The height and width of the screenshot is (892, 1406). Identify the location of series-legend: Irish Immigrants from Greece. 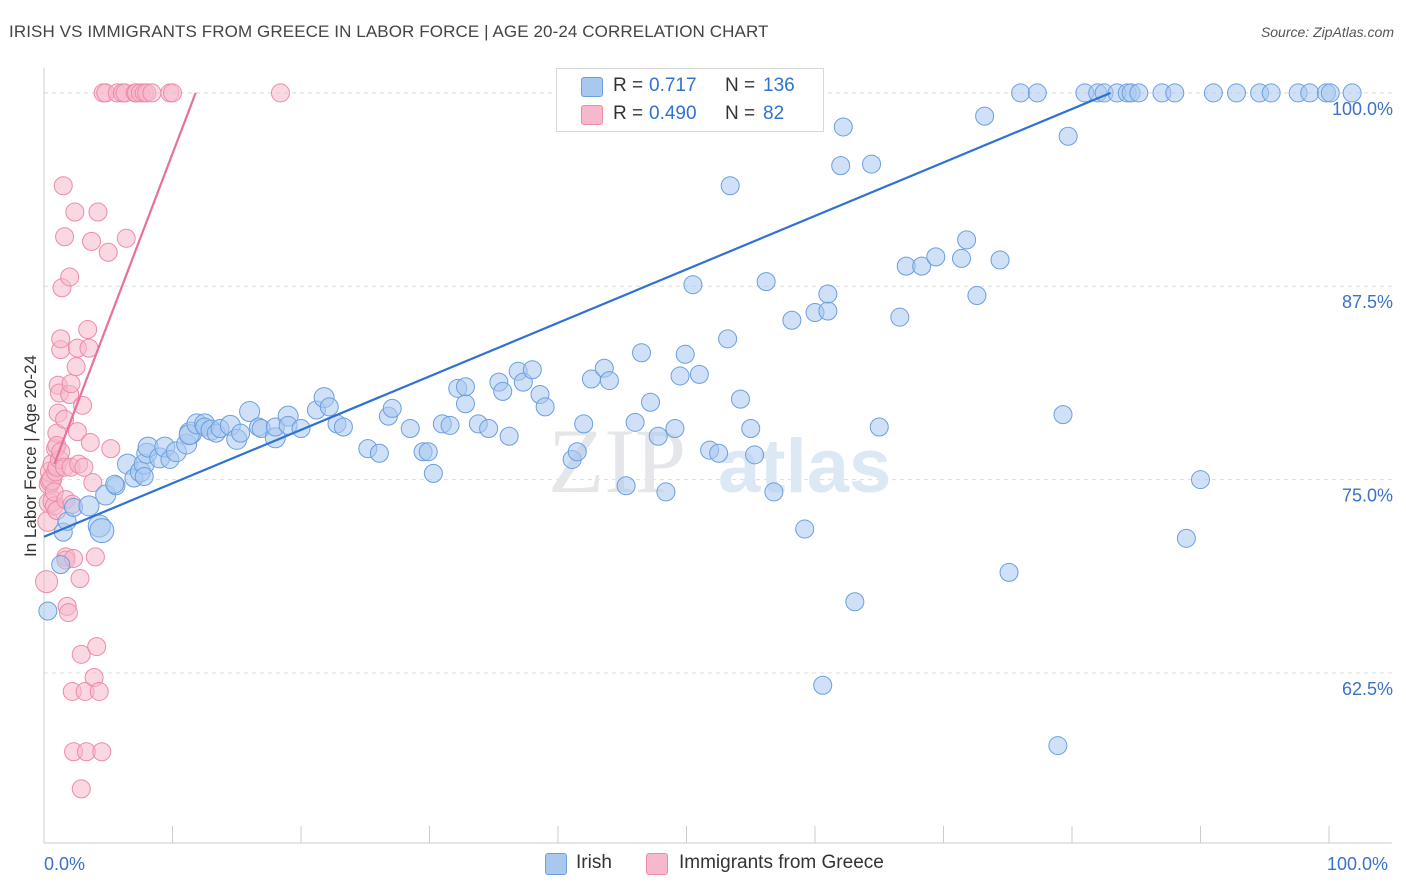
(703, 865).